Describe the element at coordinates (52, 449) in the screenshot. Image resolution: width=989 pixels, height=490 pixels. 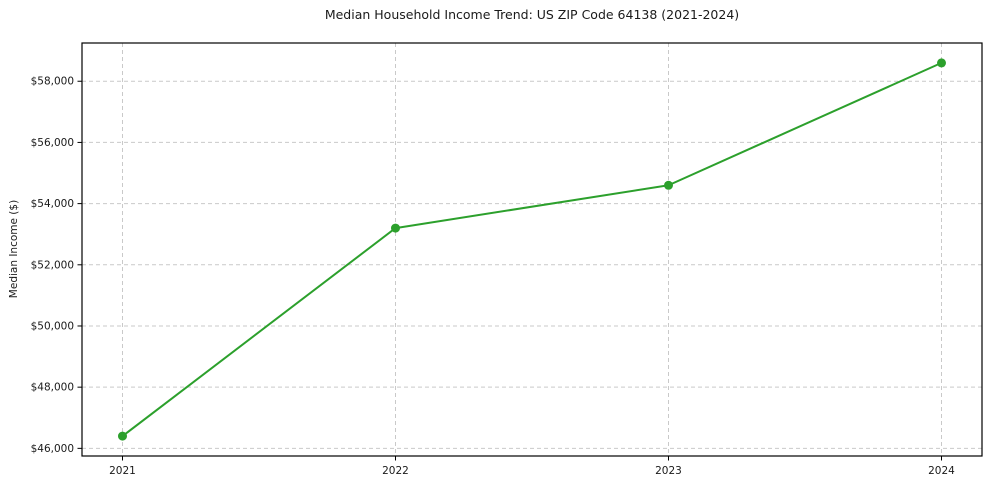
I see `y-tick-label: $46,000` at that location.